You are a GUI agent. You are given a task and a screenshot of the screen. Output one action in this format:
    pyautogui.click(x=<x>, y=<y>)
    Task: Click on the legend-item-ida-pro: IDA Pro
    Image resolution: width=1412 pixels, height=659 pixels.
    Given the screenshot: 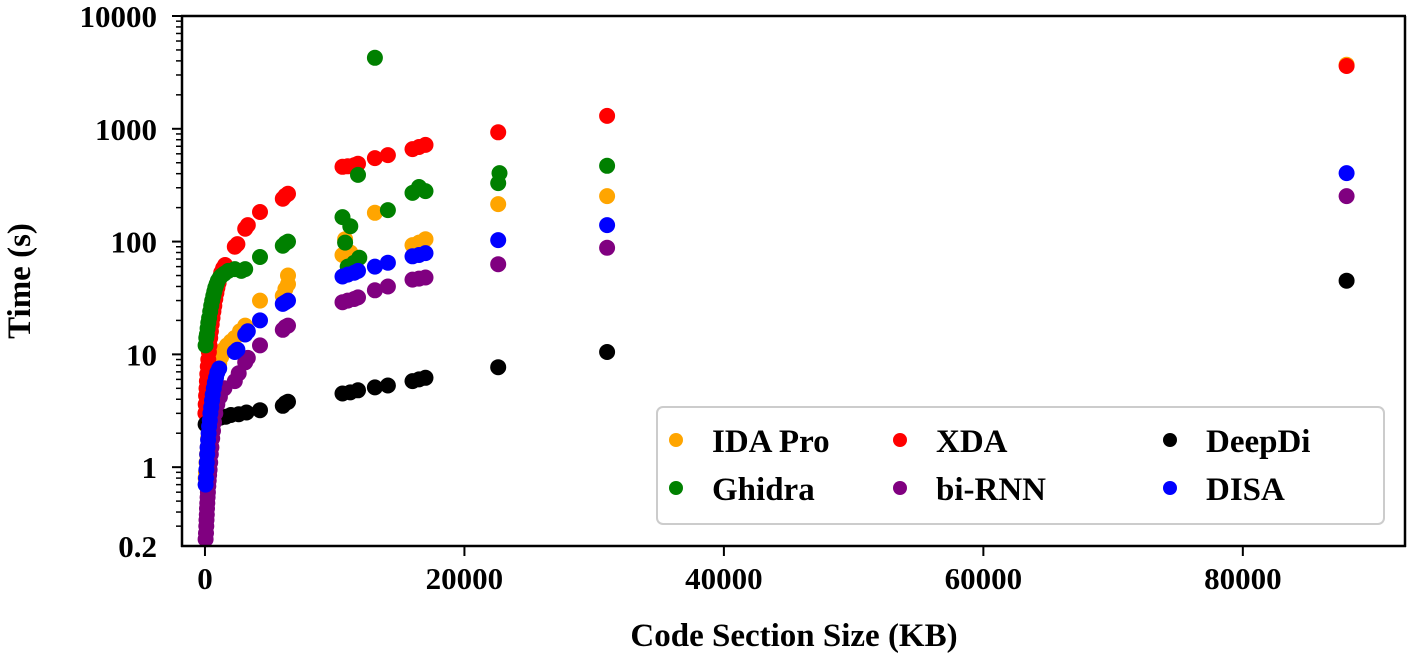 What is the action you would take?
    pyautogui.click(x=749, y=442)
    